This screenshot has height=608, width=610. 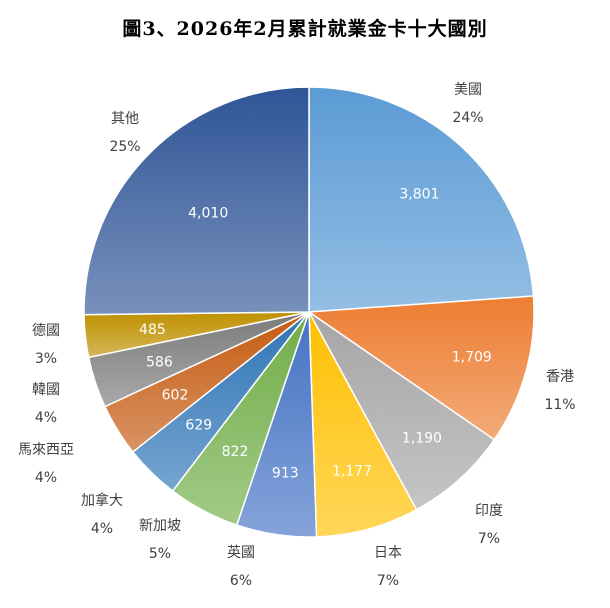 I want to click on slice-category-label: 印度, so click(x=489, y=511).